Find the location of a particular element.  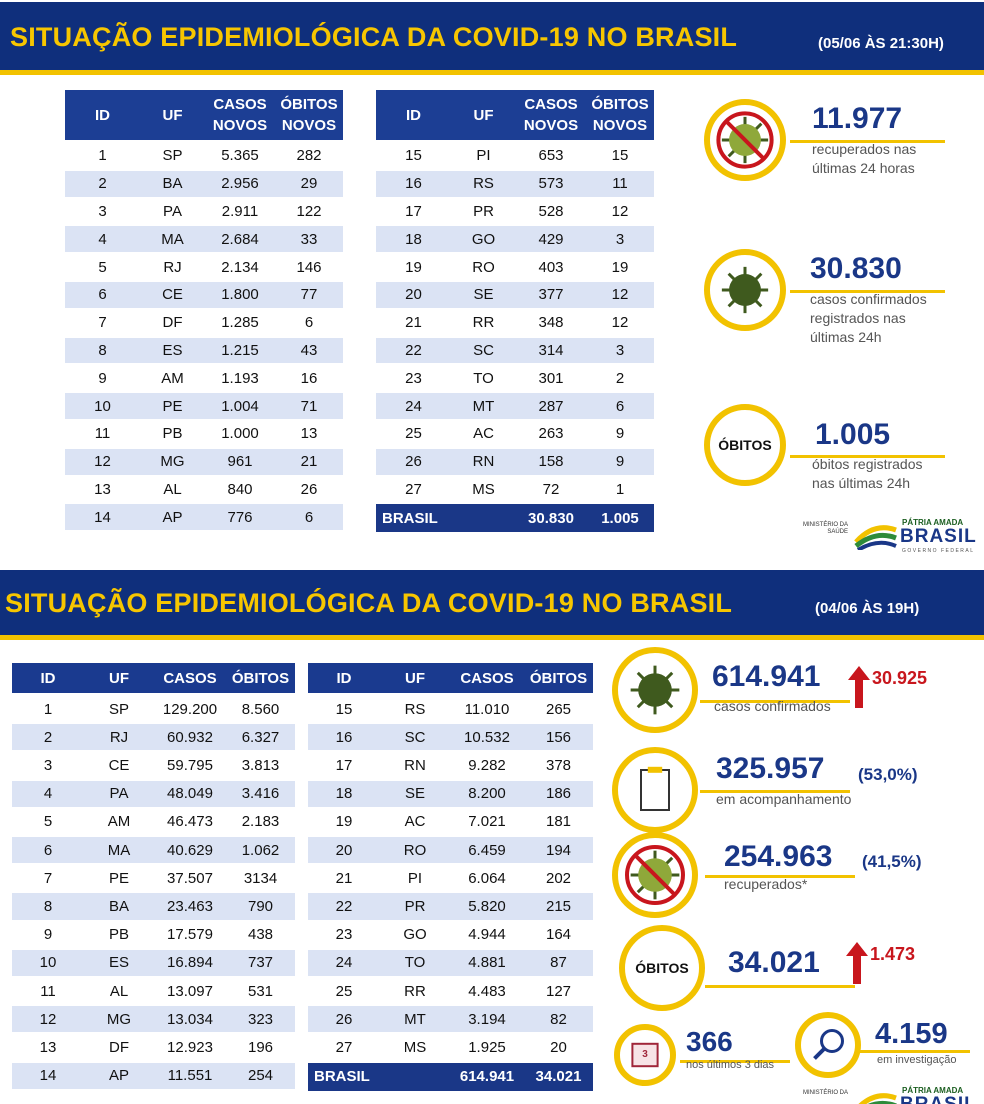

table-cell: 4.483 is located at coordinates (487, 991).